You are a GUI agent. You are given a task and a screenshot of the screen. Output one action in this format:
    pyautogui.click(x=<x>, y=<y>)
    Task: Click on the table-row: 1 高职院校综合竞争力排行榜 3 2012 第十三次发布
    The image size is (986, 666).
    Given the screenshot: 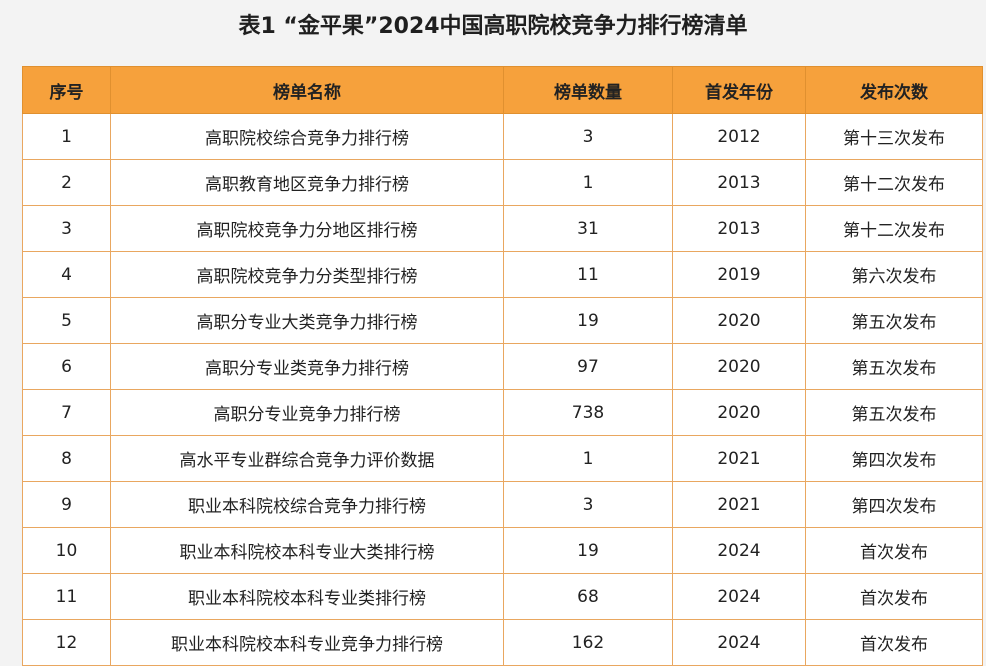 What is the action you would take?
    pyautogui.click(x=502, y=136)
    